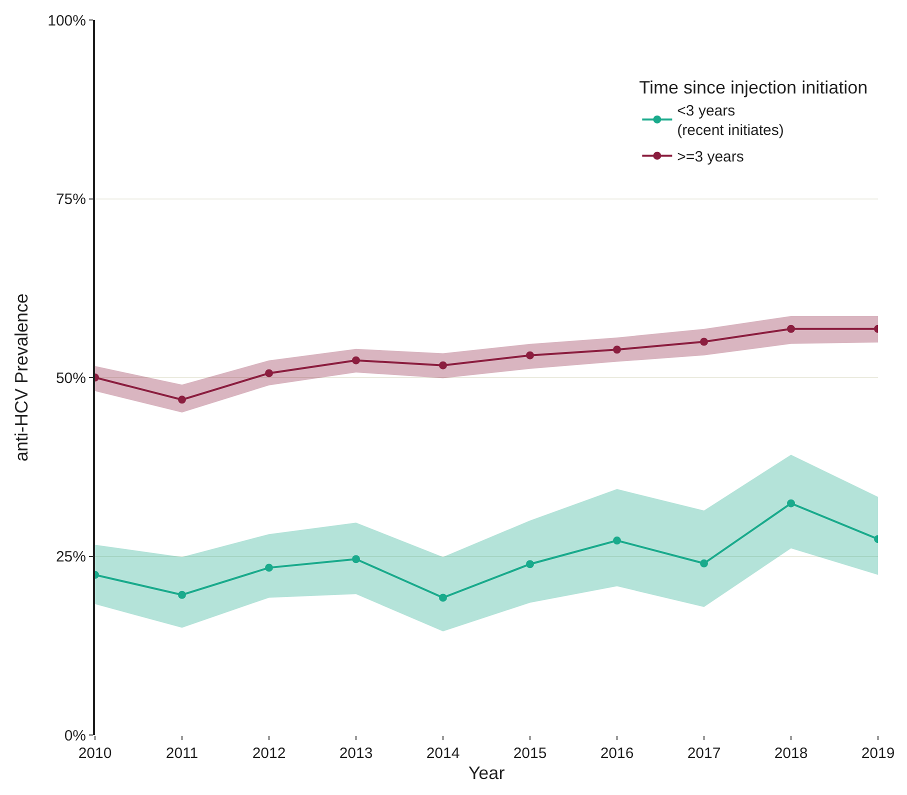 The height and width of the screenshot is (795, 907). What do you see at coordinates (704, 753) in the screenshot?
I see `x-tick-label: 2017` at bounding box center [704, 753].